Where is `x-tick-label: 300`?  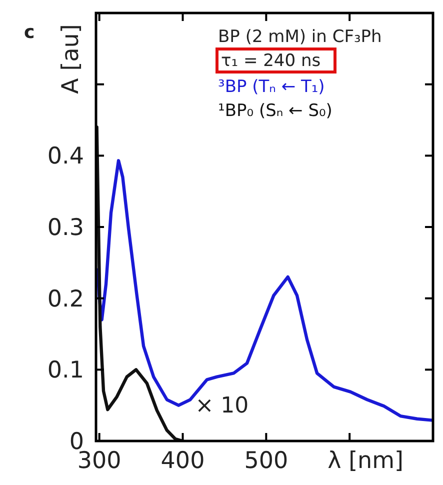 x-tick-label: 300 is located at coordinates (99, 461).